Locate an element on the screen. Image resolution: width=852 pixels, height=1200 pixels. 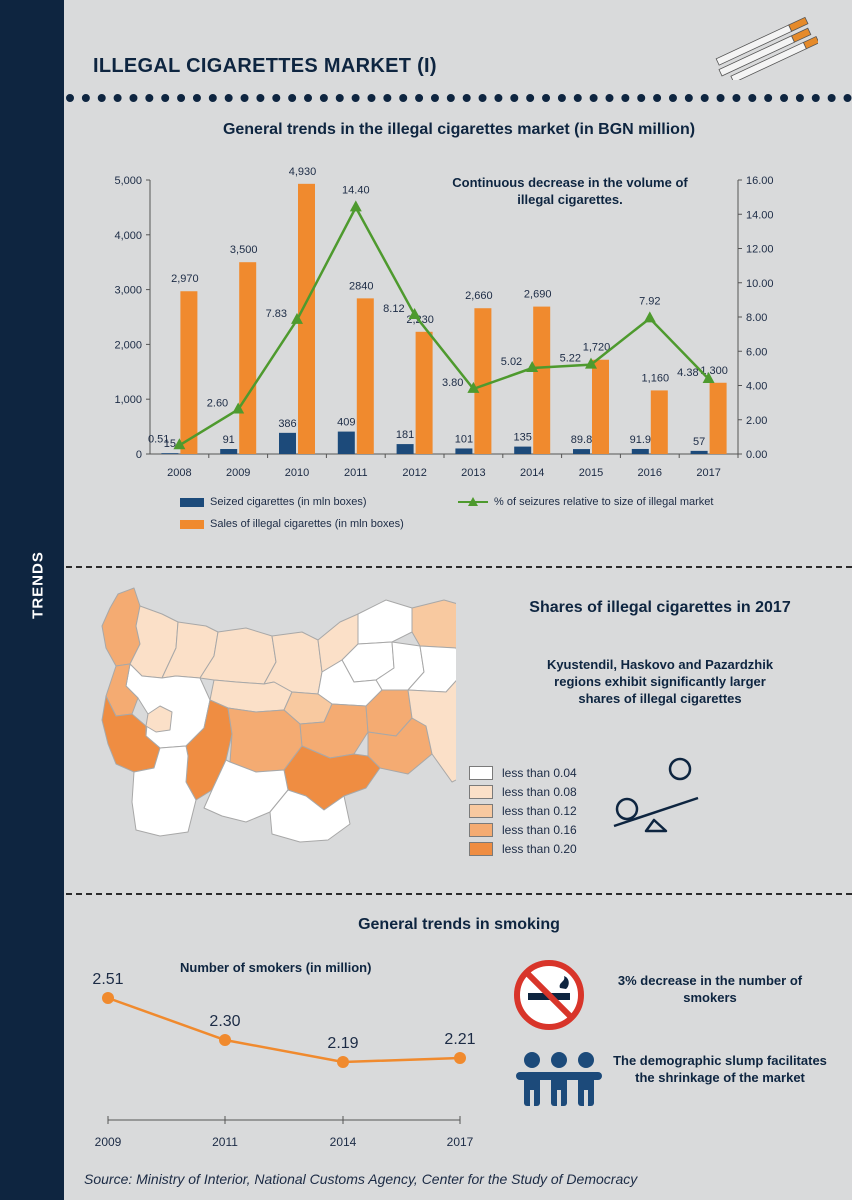
map-region-dobrich is located at coordinates (433, 624).